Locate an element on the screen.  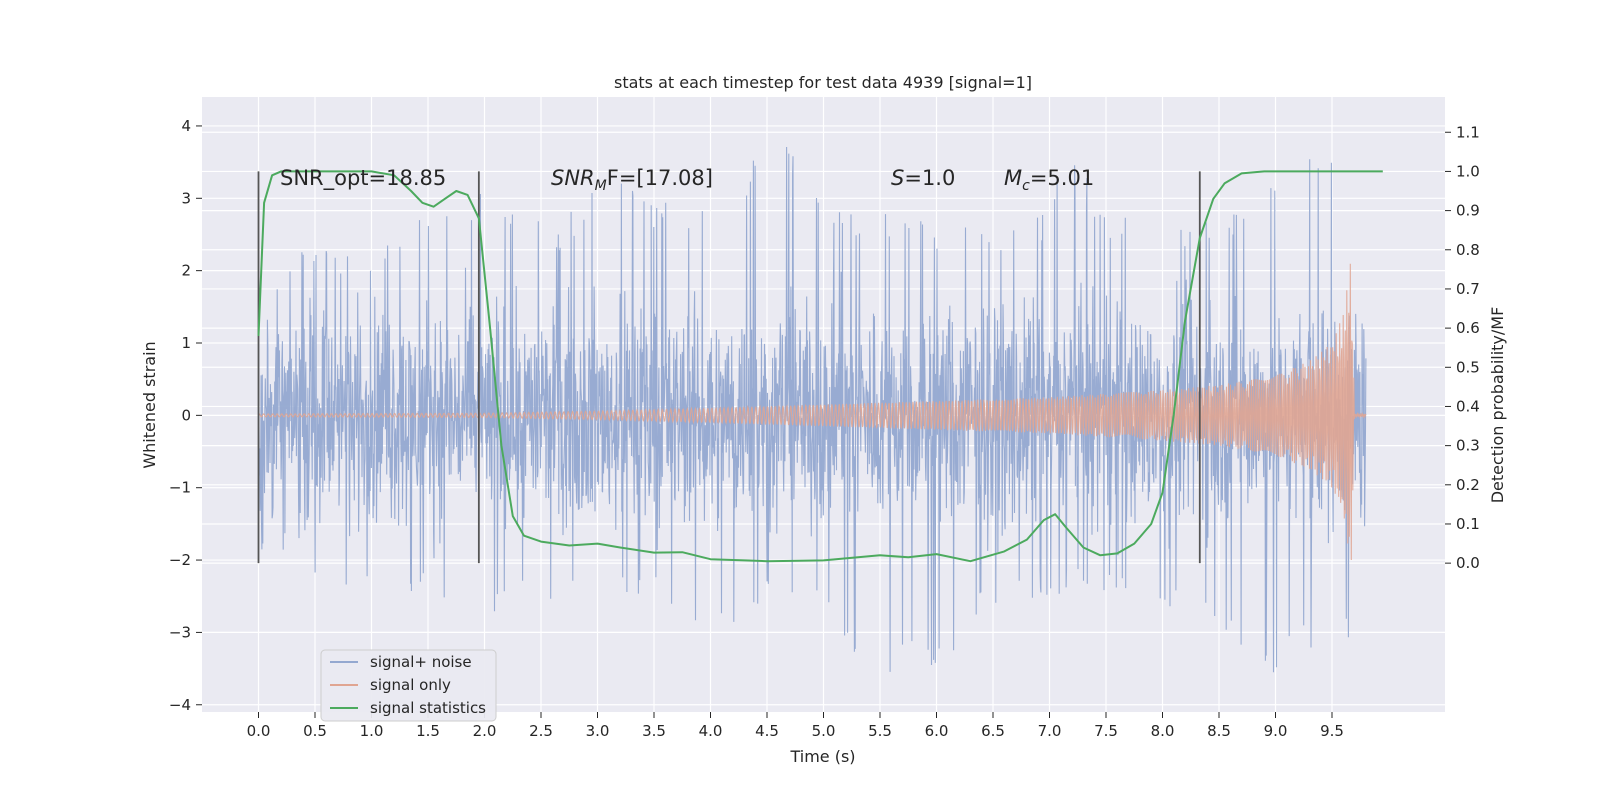
x-tick-label: 0.5 is located at coordinates (315, 731).